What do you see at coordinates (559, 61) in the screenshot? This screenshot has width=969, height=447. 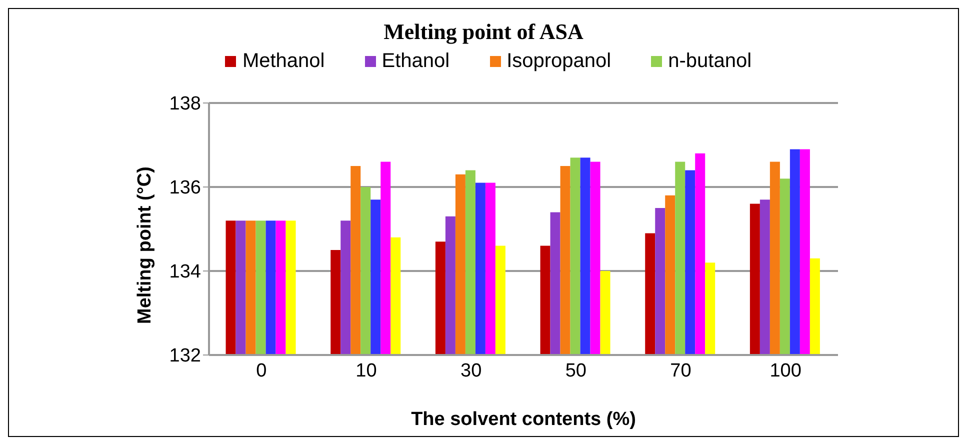 I see `legend-label: Isopropanol` at bounding box center [559, 61].